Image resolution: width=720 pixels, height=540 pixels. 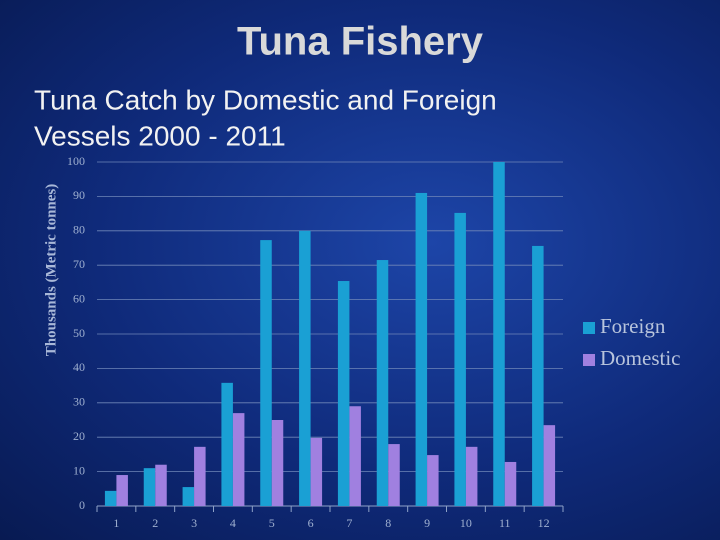 What do you see at coordinates (640, 358) in the screenshot?
I see `legend-label: Domestic` at bounding box center [640, 358].